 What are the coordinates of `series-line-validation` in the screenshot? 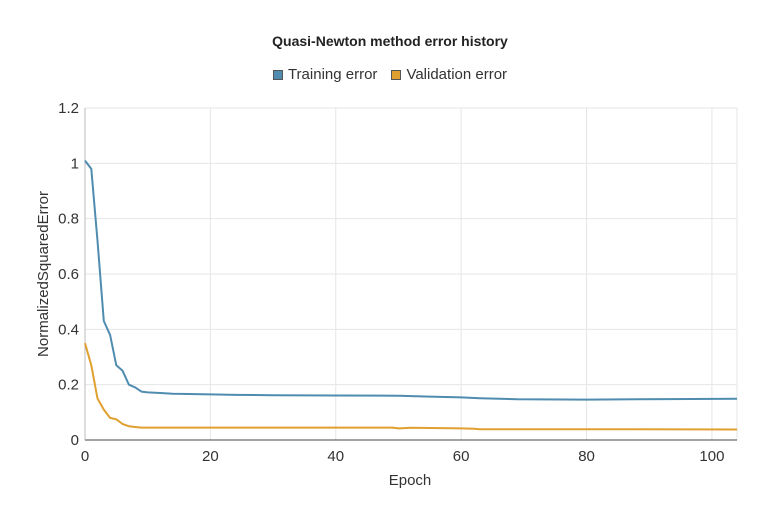 It's located at (411, 386).